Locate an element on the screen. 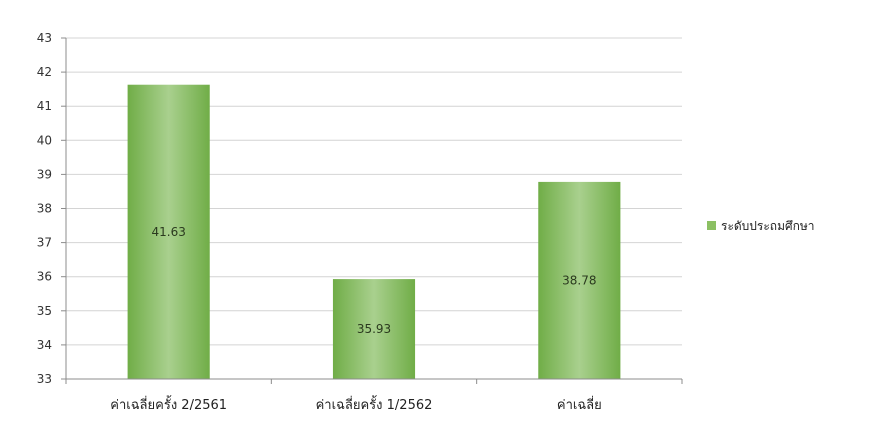 The width and height of the screenshot is (896, 422). data-label: 41.63 is located at coordinates (168, 232).